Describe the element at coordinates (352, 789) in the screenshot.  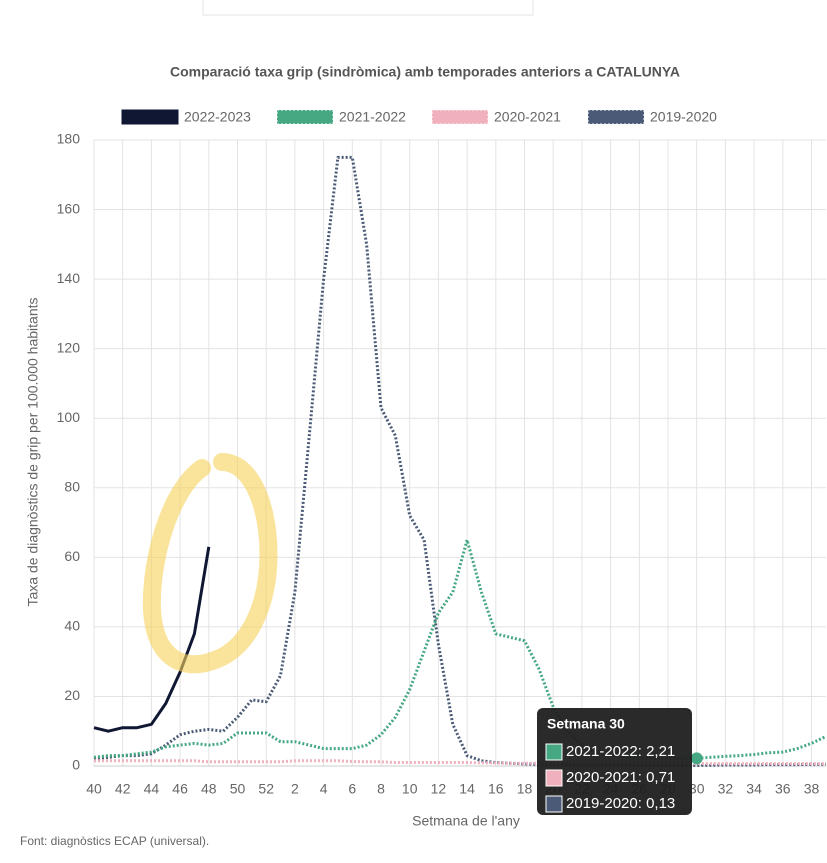
I see `x-tick-label: 6` at that location.